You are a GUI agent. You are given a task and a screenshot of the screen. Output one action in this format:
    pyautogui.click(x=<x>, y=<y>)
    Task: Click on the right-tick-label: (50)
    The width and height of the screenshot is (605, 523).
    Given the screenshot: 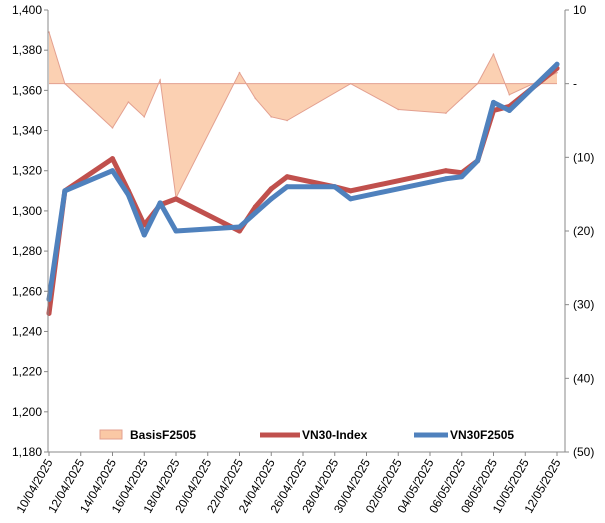 What is the action you would take?
    pyautogui.click(x=583, y=452)
    